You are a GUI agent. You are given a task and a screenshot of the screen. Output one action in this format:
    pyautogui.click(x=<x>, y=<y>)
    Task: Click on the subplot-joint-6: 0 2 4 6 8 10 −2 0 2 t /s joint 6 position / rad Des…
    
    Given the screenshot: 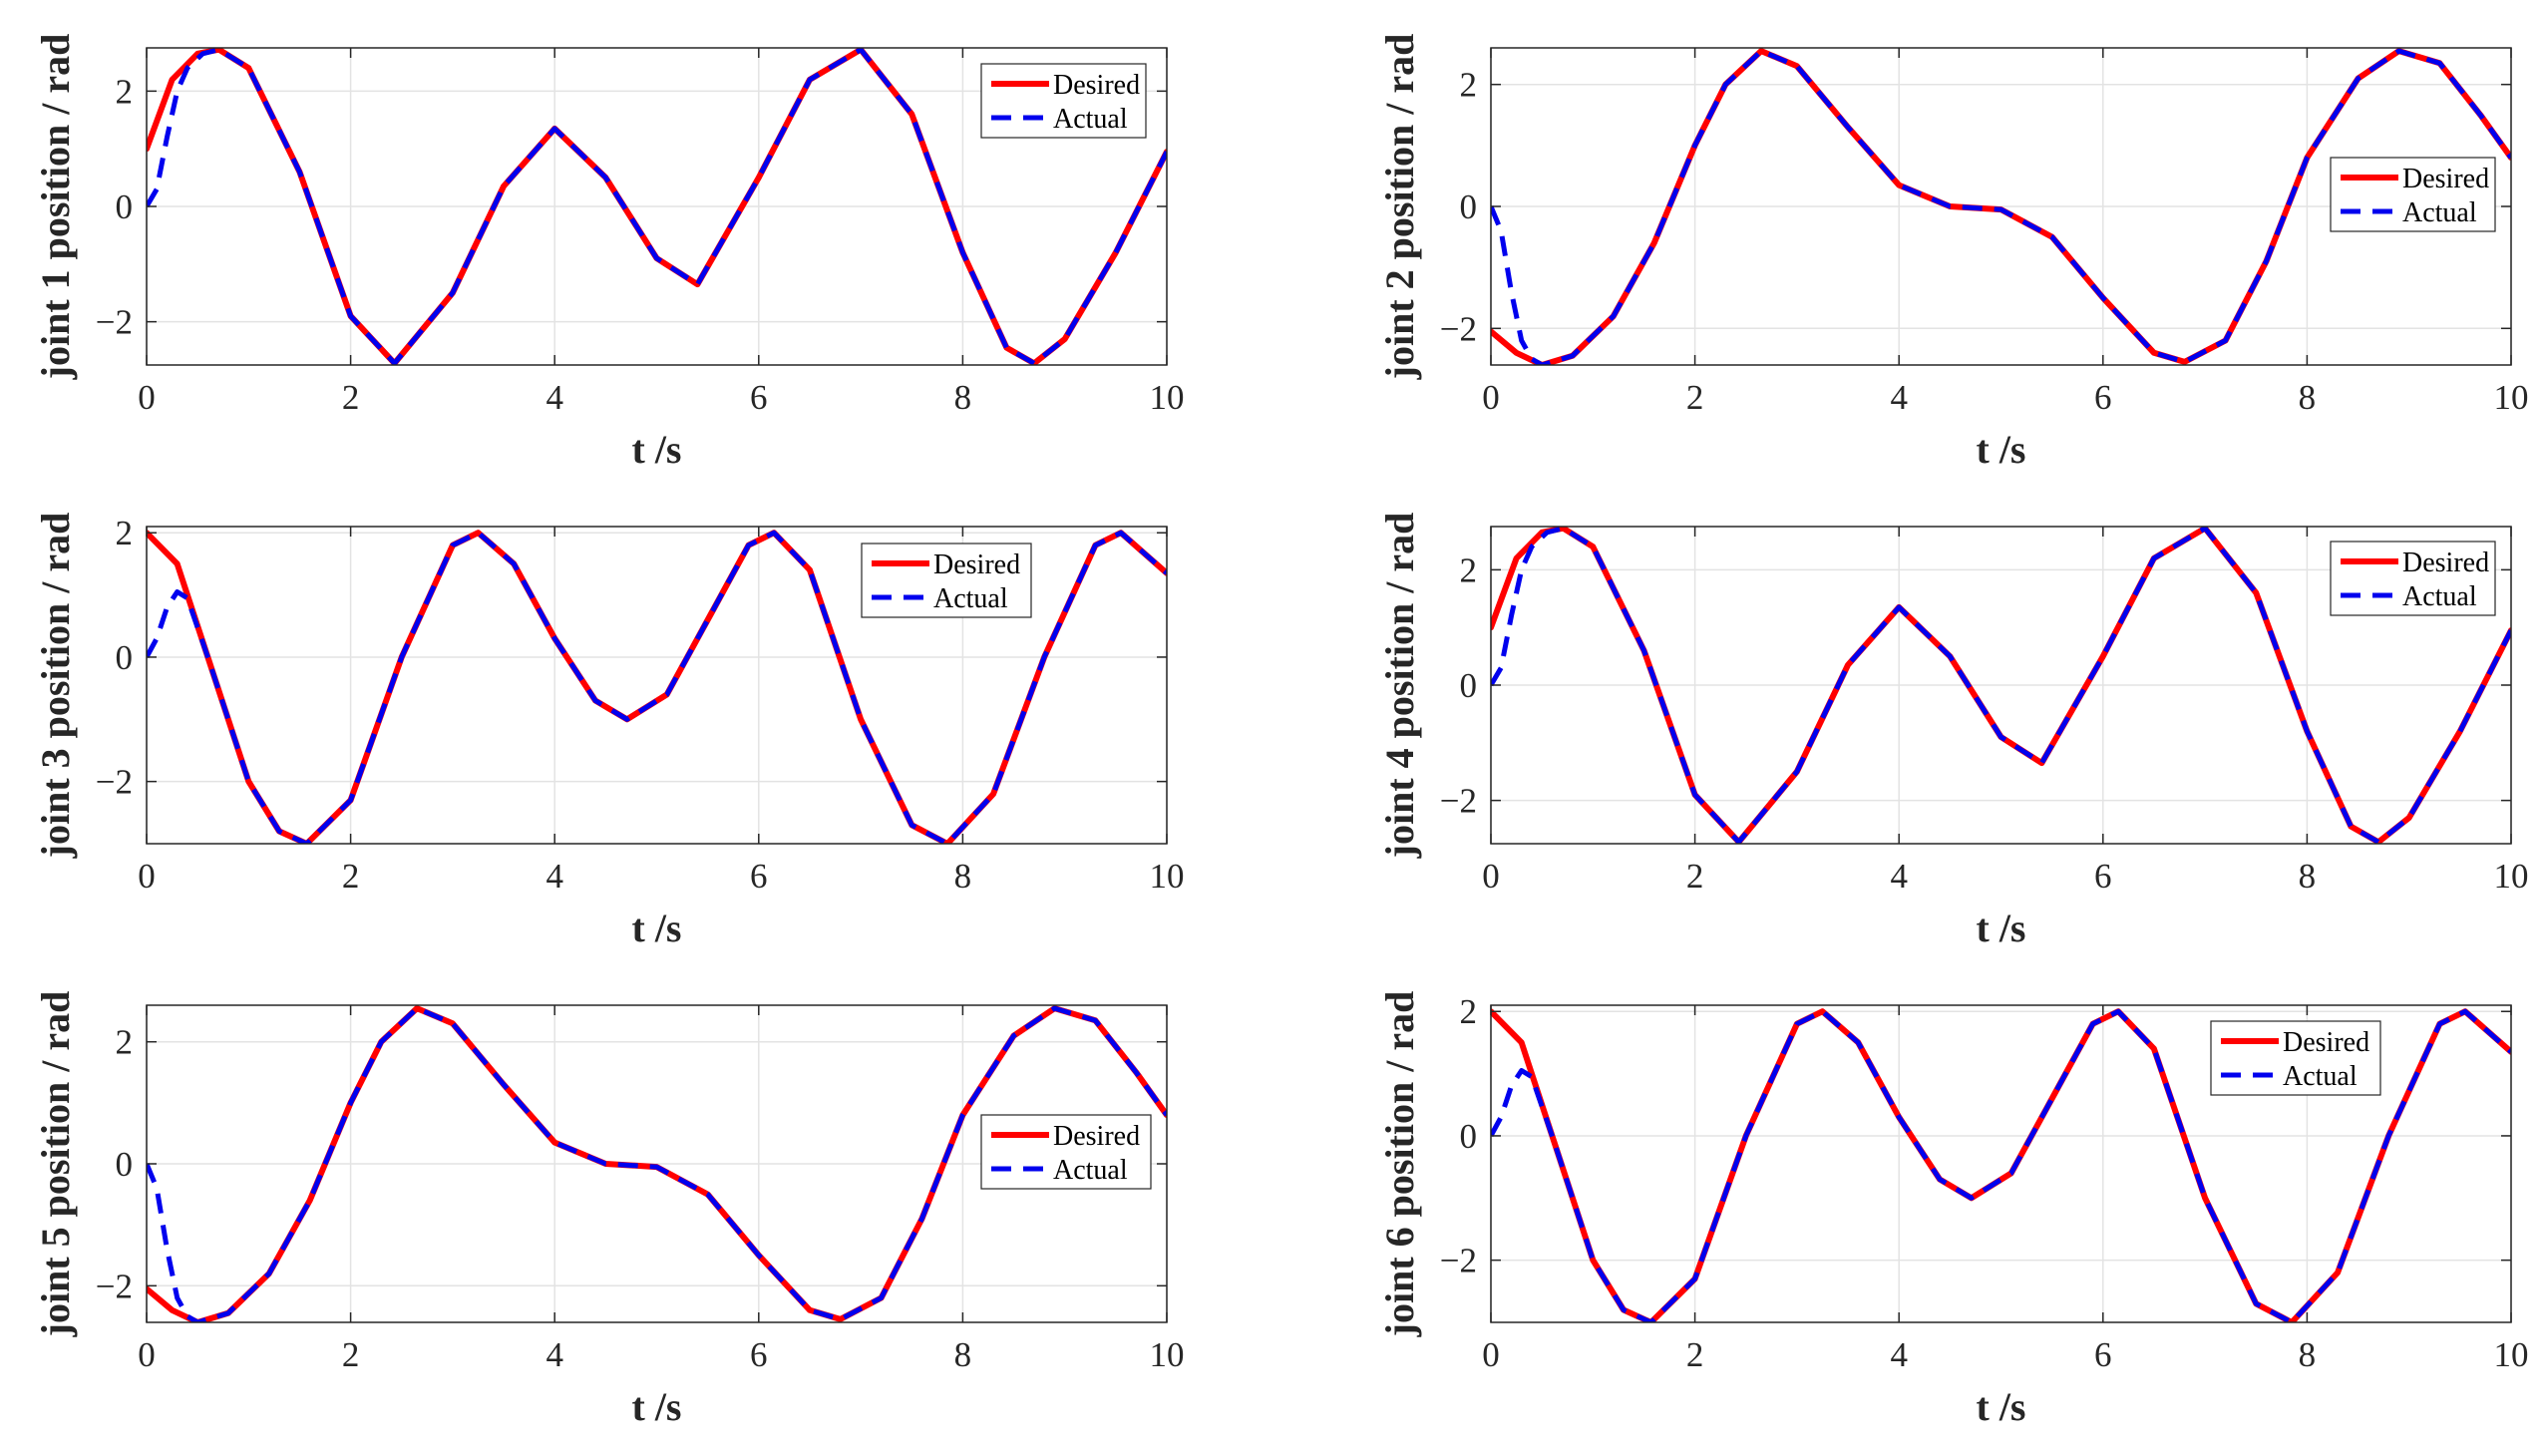 What is the action you would take?
    pyautogui.click(x=1953, y=1210)
    